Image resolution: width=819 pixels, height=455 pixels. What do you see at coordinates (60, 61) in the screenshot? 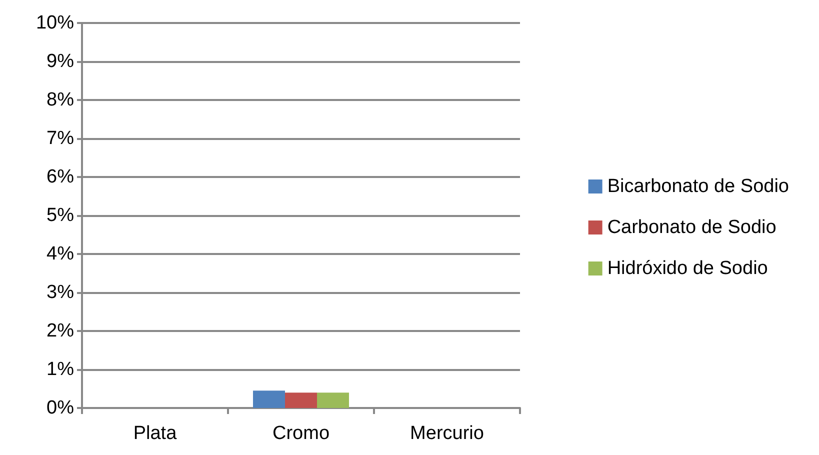
I see `y-tick-label: 9%` at bounding box center [60, 61].